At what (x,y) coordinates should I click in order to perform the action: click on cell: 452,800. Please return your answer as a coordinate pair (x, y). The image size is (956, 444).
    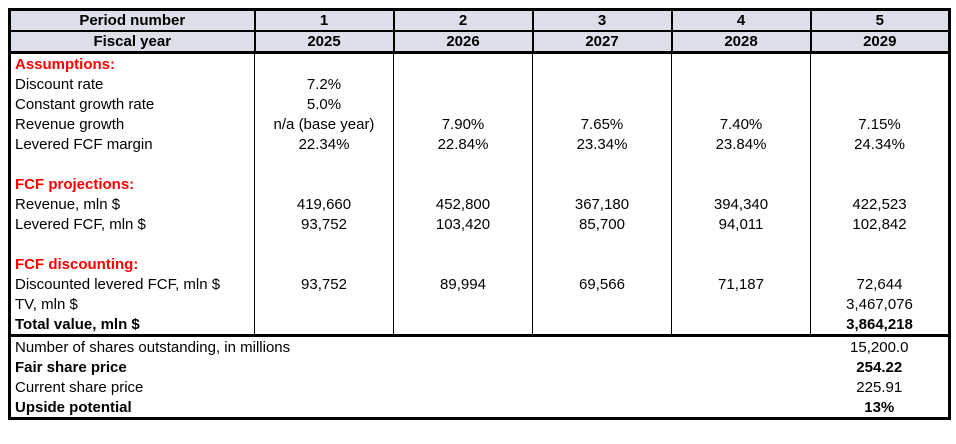
    Looking at the image, I should click on (463, 204).